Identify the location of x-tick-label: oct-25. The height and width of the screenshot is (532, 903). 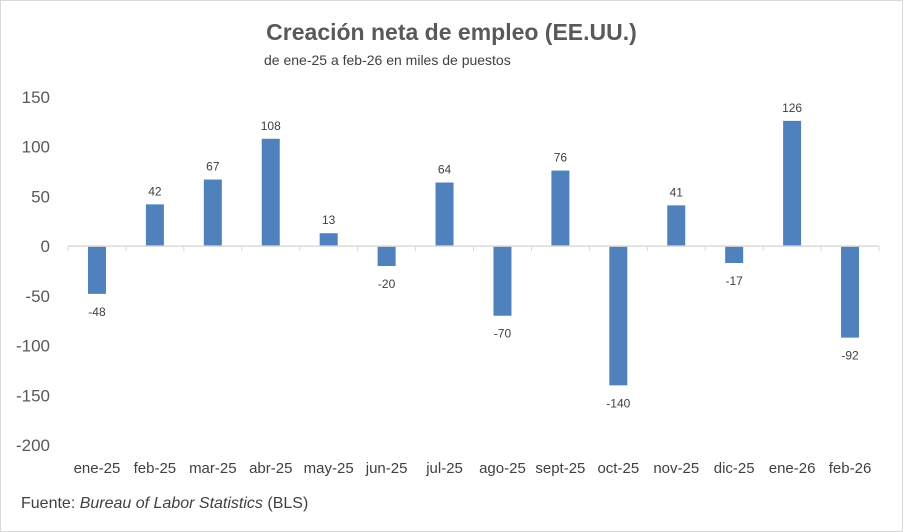
(618, 468).